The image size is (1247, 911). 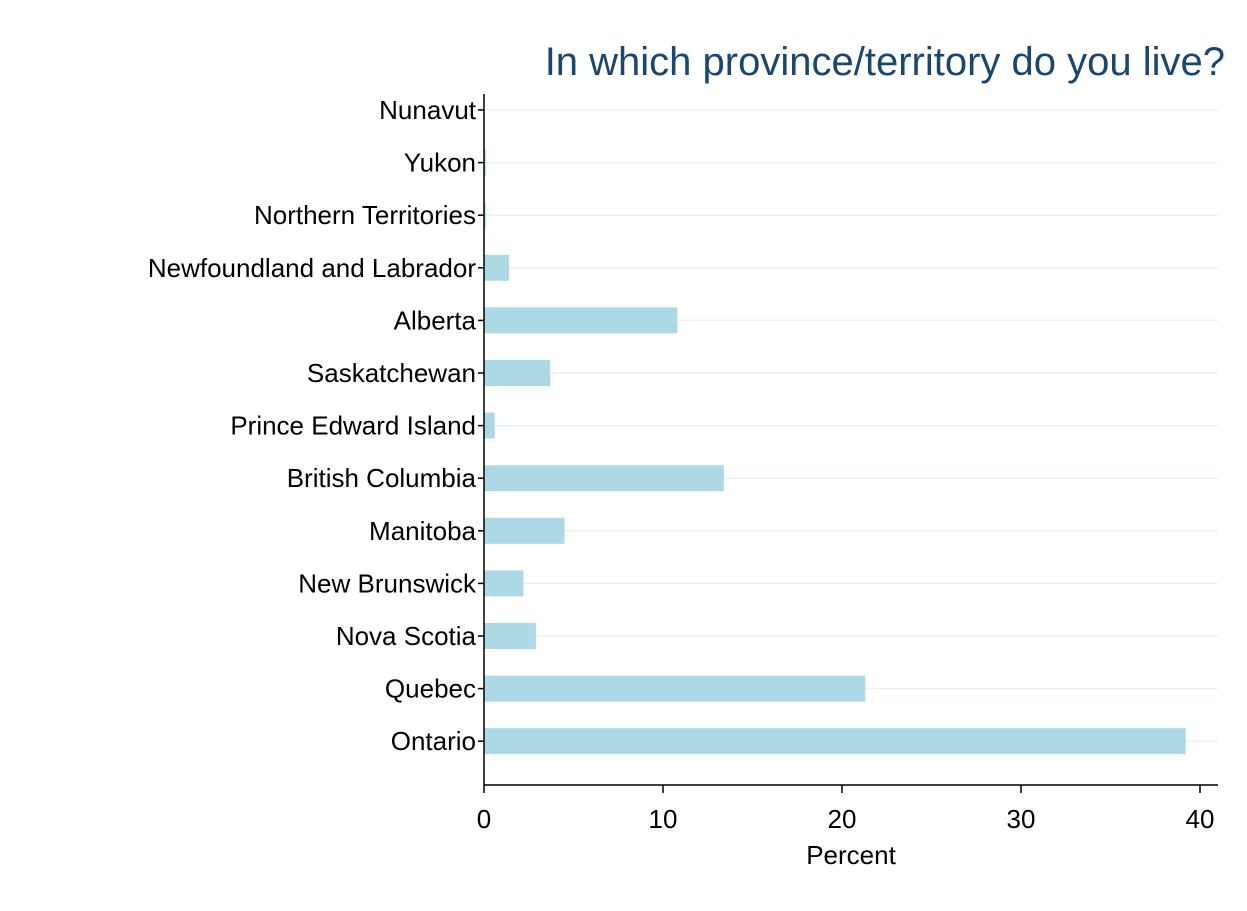 What do you see at coordinates (484, 819) in the screenshot?
I see `x-tick-label: 0` at bounding box center [484, 819].